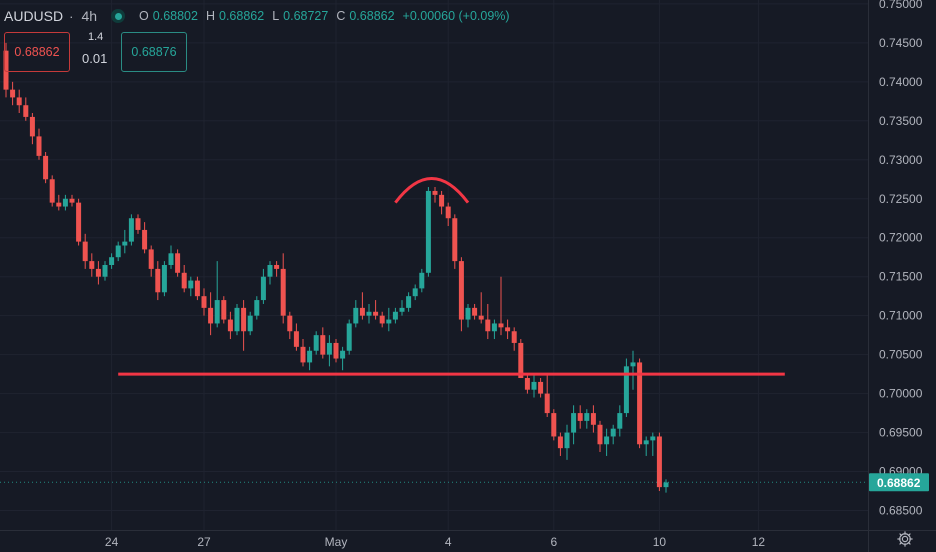  What do you see at coordinates (901, 511) in the screenshot?
I see `price-tick-label: 0.68500` at bounding box center [901, 511].